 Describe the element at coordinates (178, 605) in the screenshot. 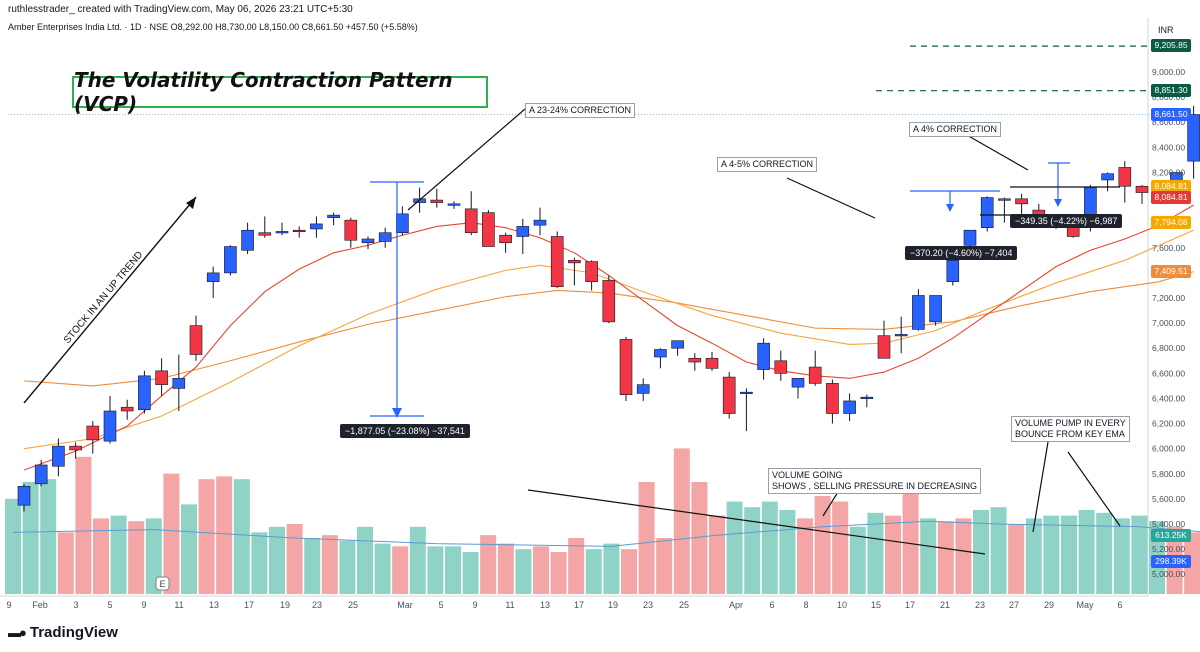

I see `x-tick-5: 11` at that location.